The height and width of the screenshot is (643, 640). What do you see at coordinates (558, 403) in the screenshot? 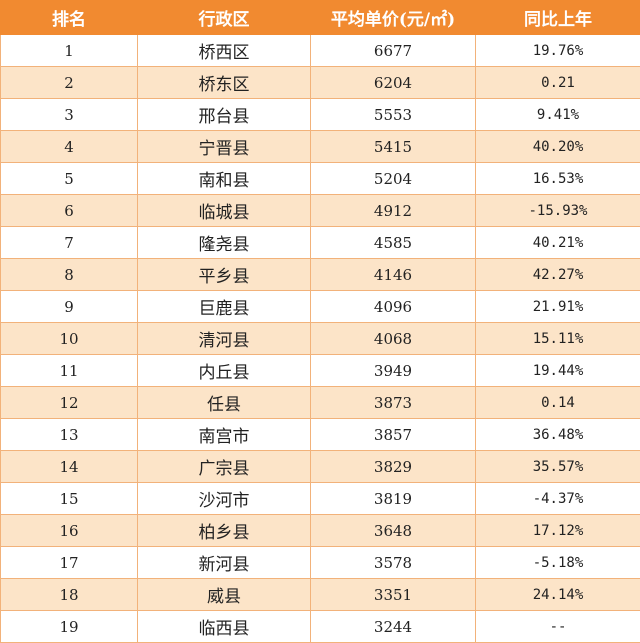
I see `yoy-cell: 0.14` at bounding box center [558, 403].